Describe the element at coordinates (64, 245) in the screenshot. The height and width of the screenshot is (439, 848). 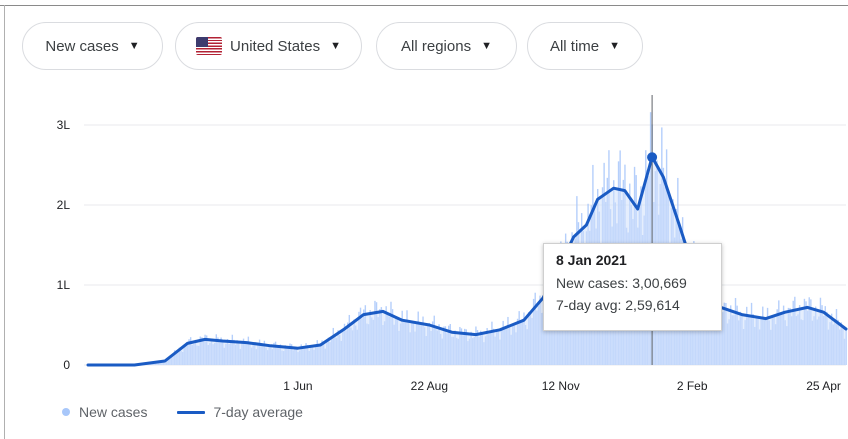
I see `y-axis-labels: 0 1L 2L 3L` at that location.